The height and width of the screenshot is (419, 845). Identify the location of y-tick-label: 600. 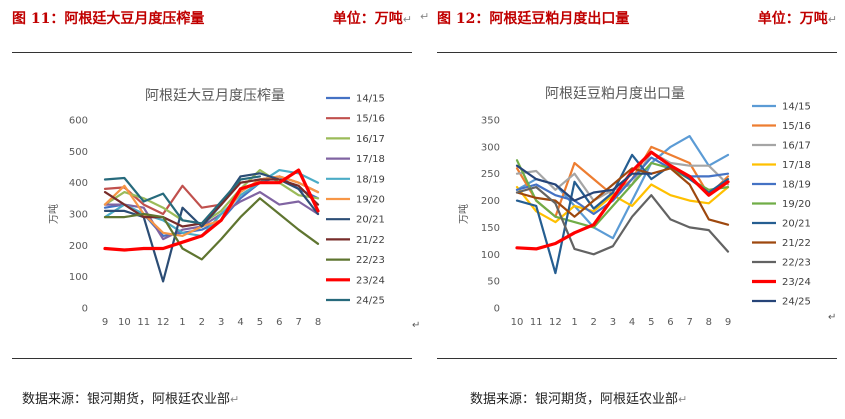
(78, 121).